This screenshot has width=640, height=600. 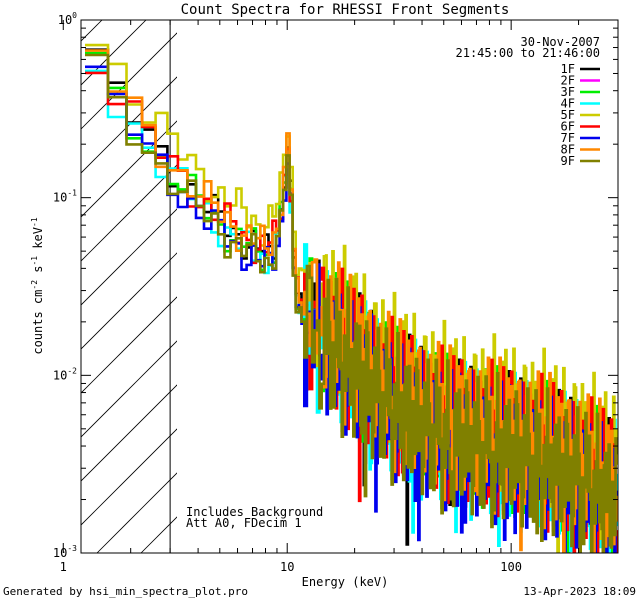 I want to click on observation-date: 30-Nov-2007, so click(x=560, y=42).